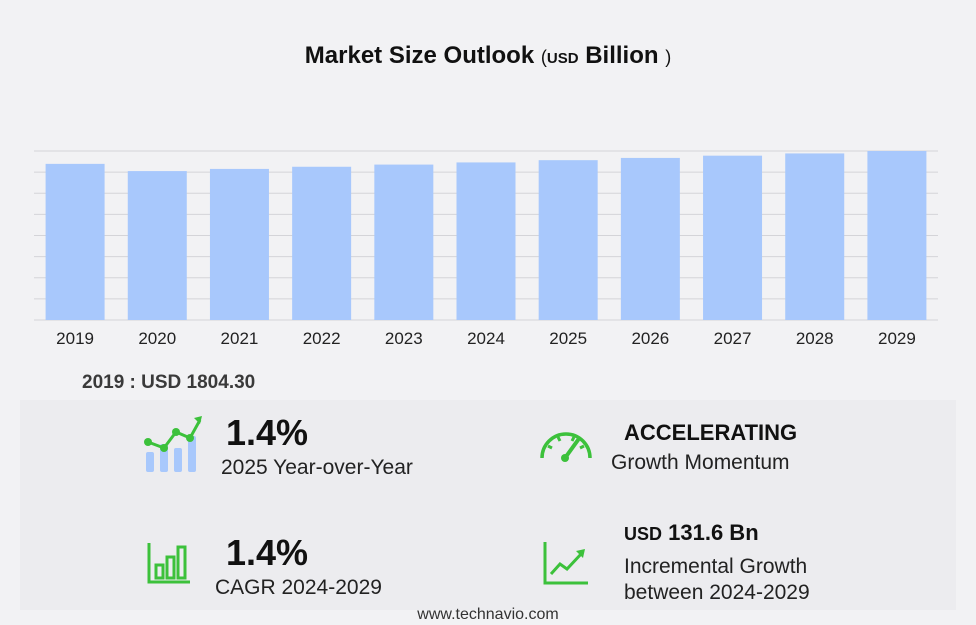  I want to click on x-tick-label: 2029, so click(897, 338).